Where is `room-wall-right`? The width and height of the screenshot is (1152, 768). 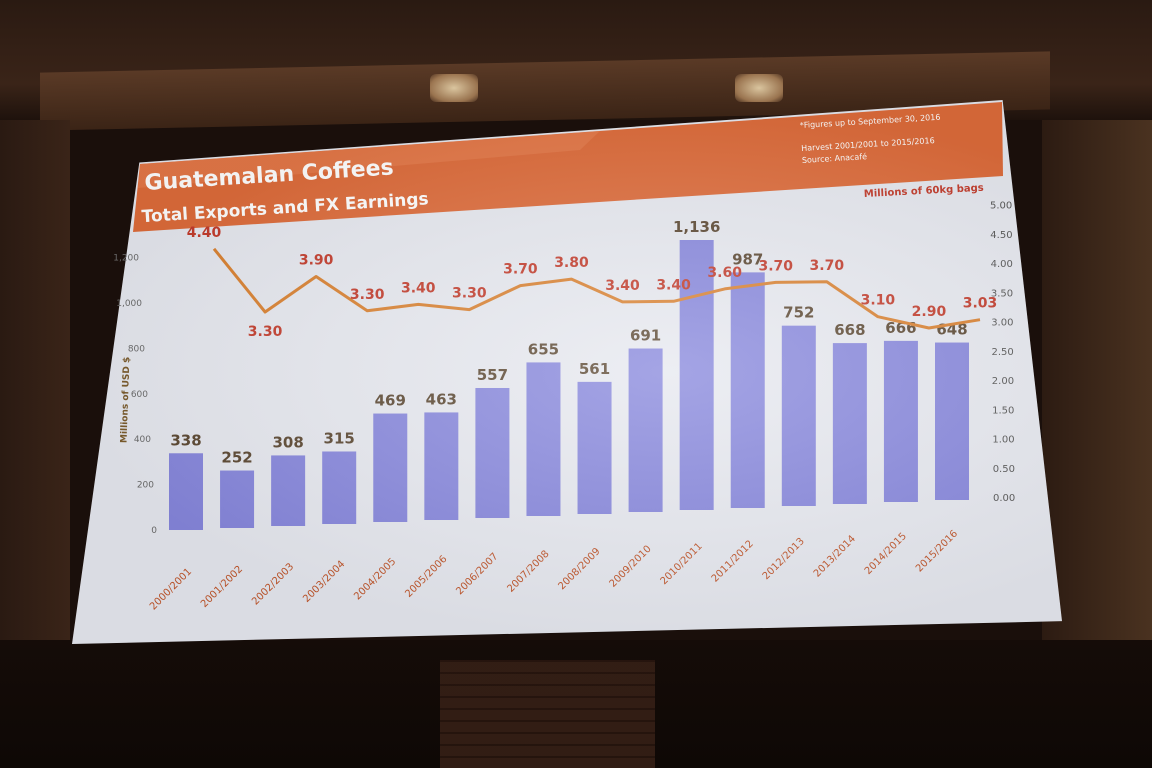 room-wall-right is located at coordinates (1097, 390).